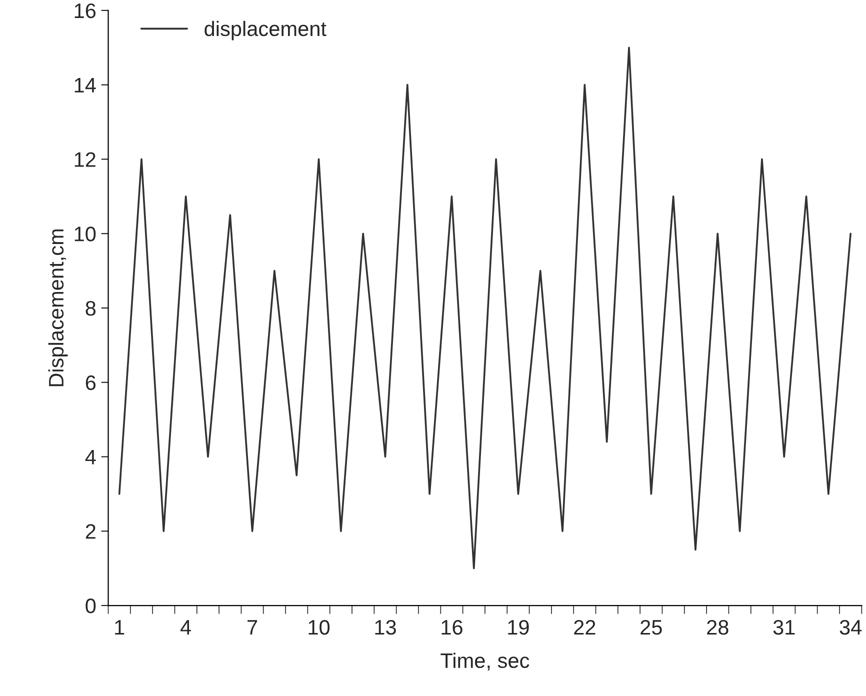  I want to click on x-tick-label: 28, so click(717, 627).